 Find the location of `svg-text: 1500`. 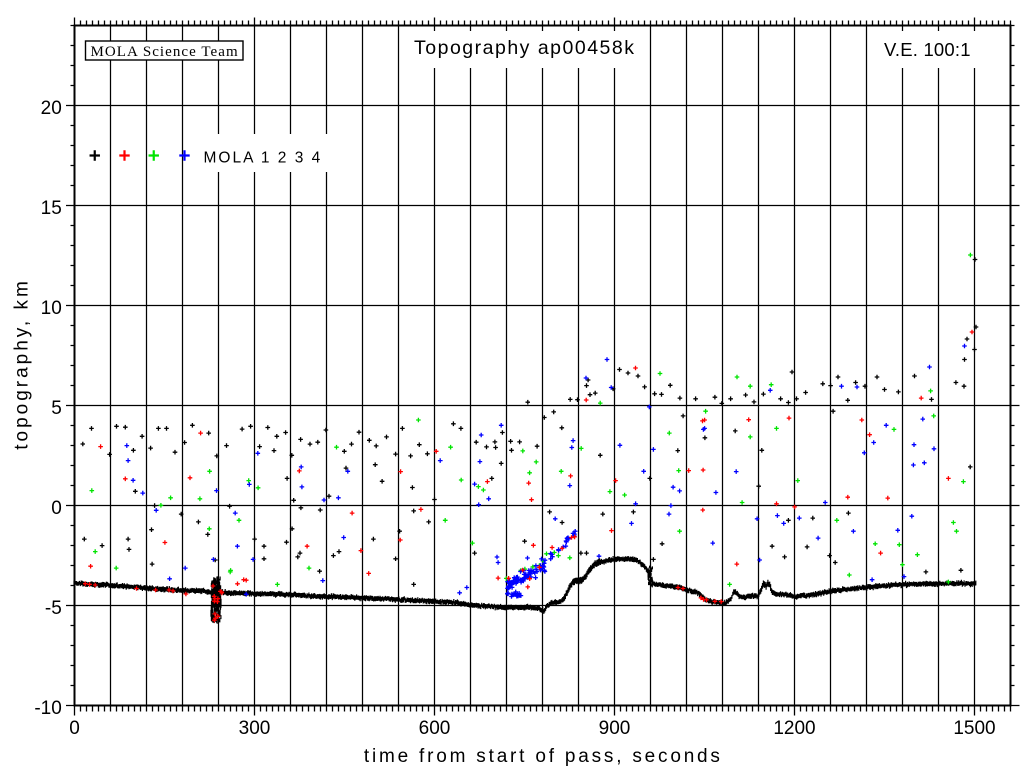

svg-text: 1500 is located at coordinates (974, 728).